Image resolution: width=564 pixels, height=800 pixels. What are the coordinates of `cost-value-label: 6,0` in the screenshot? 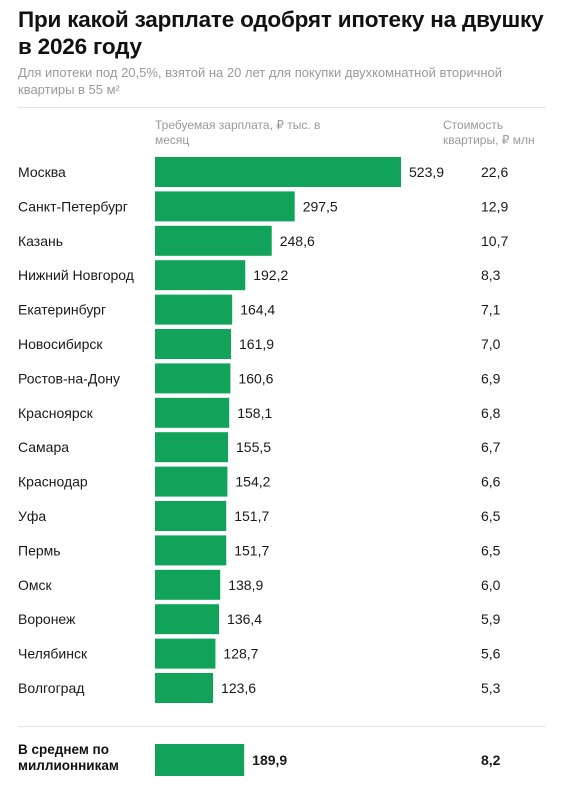 It's located at (491, 585).